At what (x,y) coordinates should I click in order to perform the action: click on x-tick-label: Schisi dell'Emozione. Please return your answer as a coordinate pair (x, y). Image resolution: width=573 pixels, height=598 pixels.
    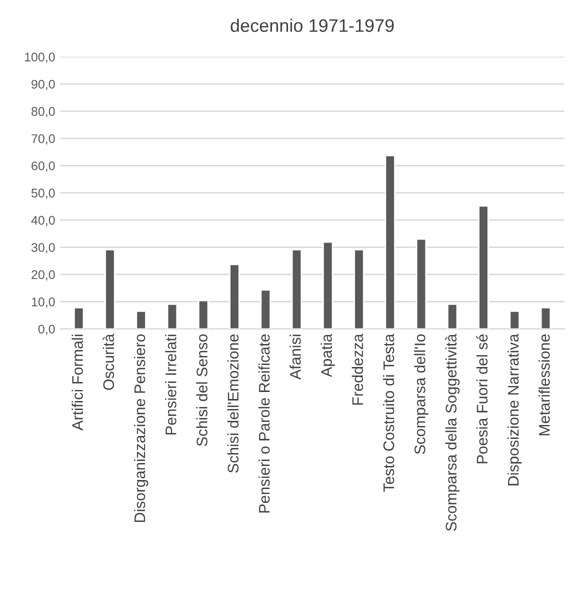
    Looking at the image, I should click on (233, 403).